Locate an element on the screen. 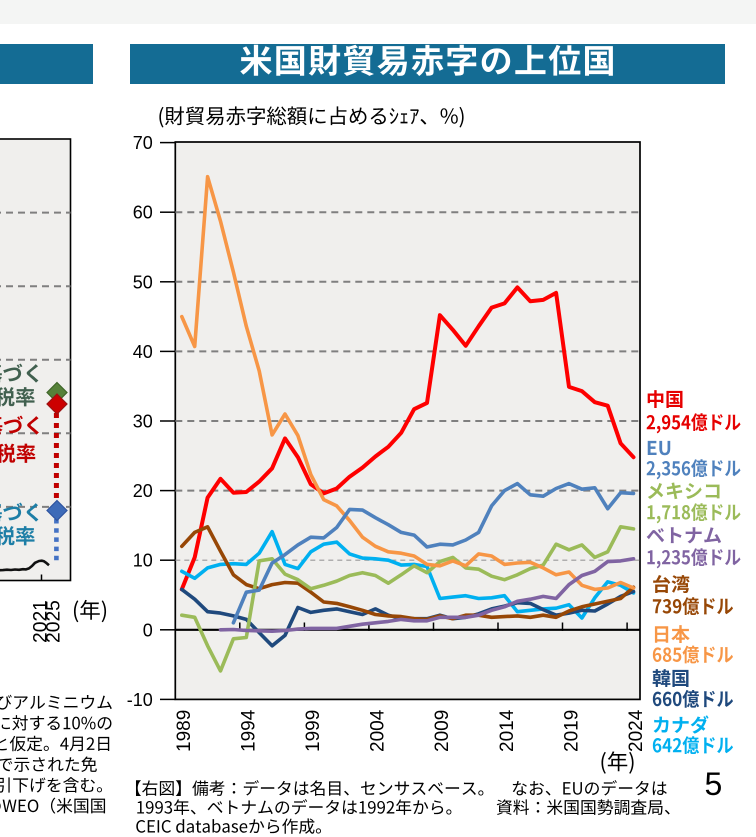 The width and height of the screenshot is (756, 837). svg-text: 10 is located at coordinates (143, 561).